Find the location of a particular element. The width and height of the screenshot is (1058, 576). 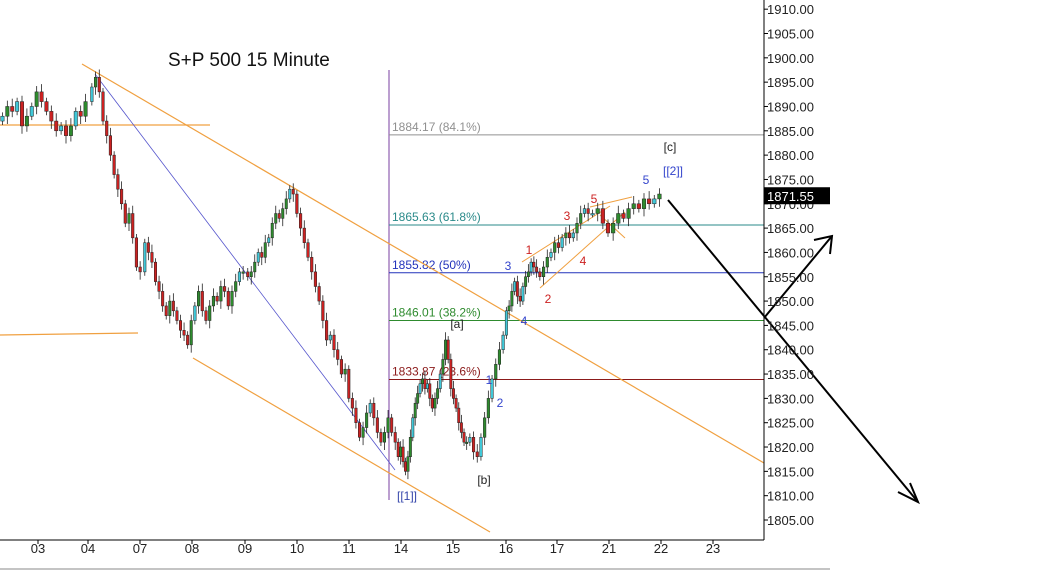

x-tick-label: 23 is located at coordinates (713, 548).